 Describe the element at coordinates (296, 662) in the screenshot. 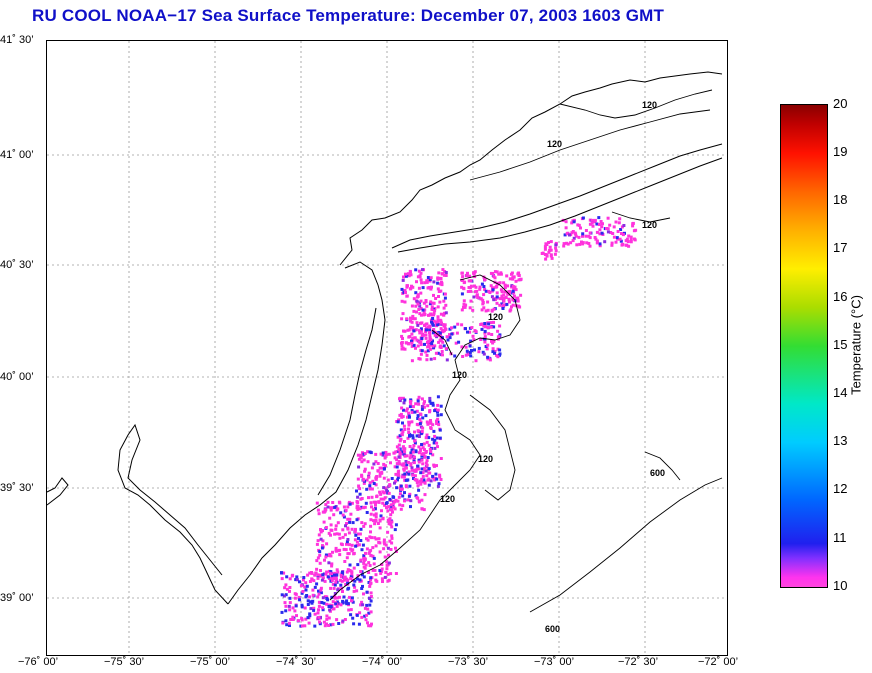

I see `lon-tick-label: −74˚ 30’` at that location.